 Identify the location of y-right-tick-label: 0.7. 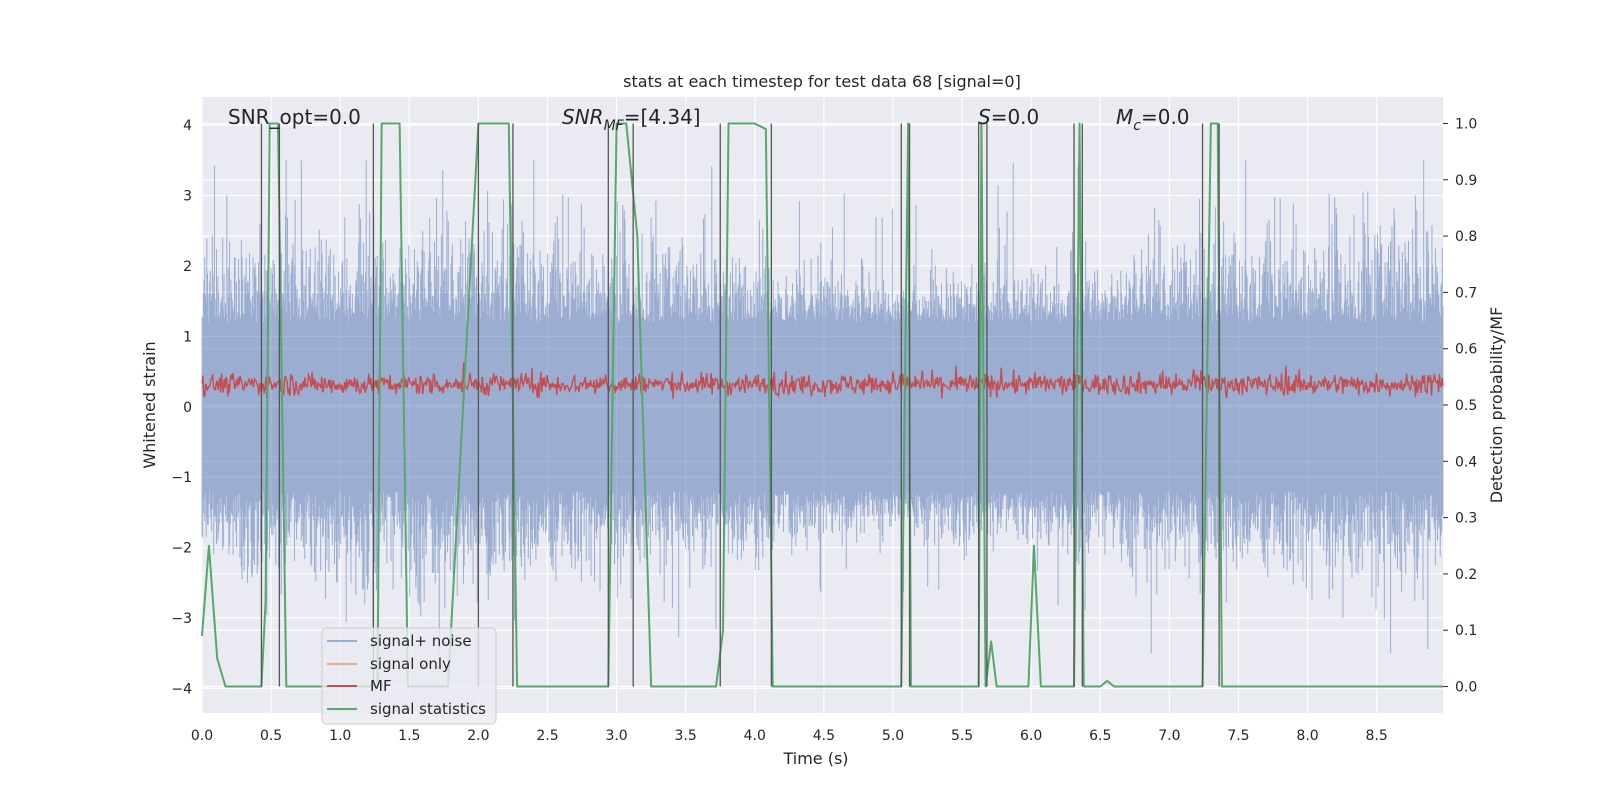
(1466, 293).